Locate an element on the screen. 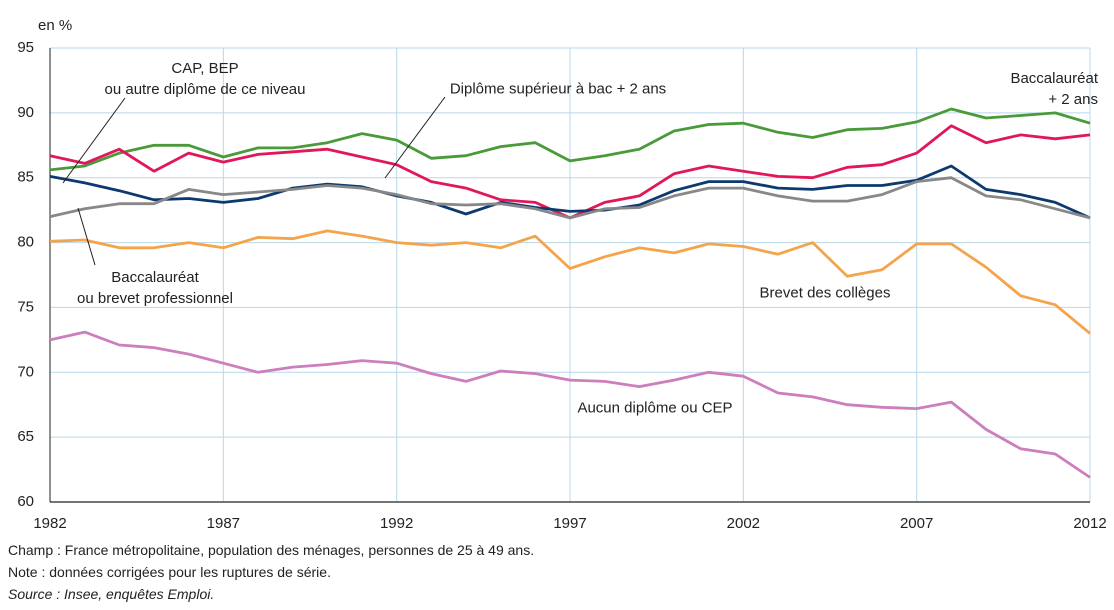 Image resolution: width=1114 pixels, height=610 pixels. y-tick-label: 75 is located at coordinates (25, 306).